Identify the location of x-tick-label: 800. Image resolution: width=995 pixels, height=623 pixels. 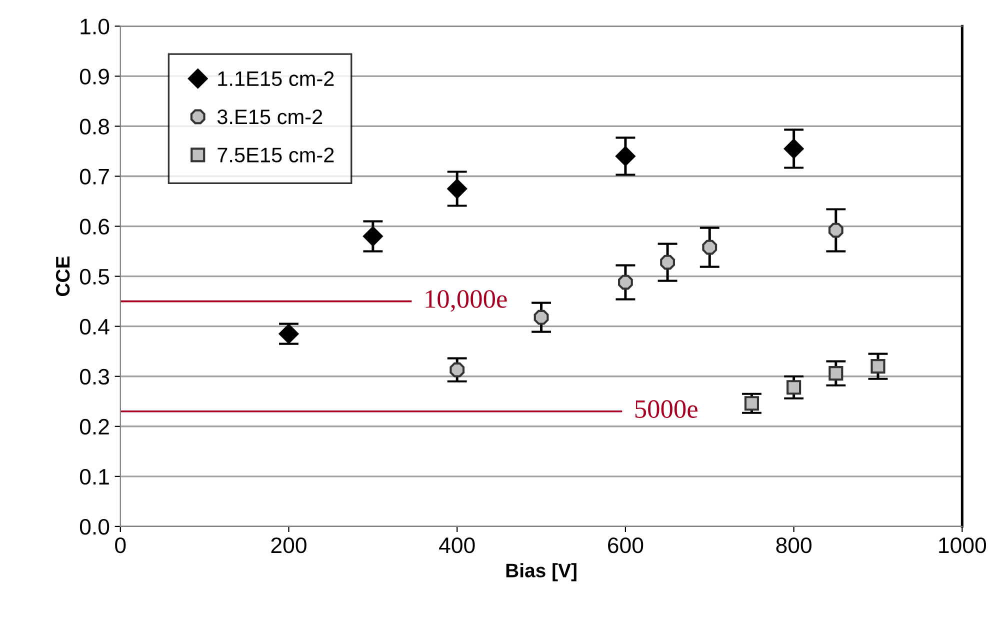
(794, 545).